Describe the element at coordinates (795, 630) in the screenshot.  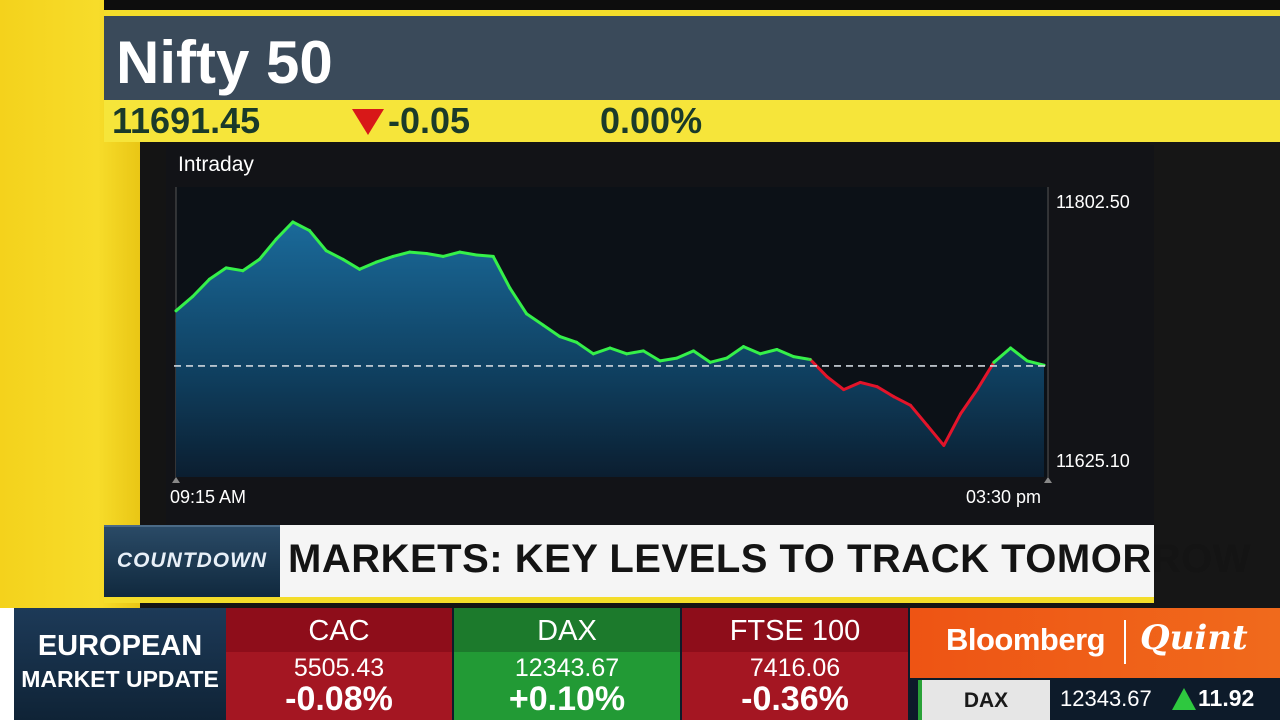
I see `index-name: FTSE 100` at that location.